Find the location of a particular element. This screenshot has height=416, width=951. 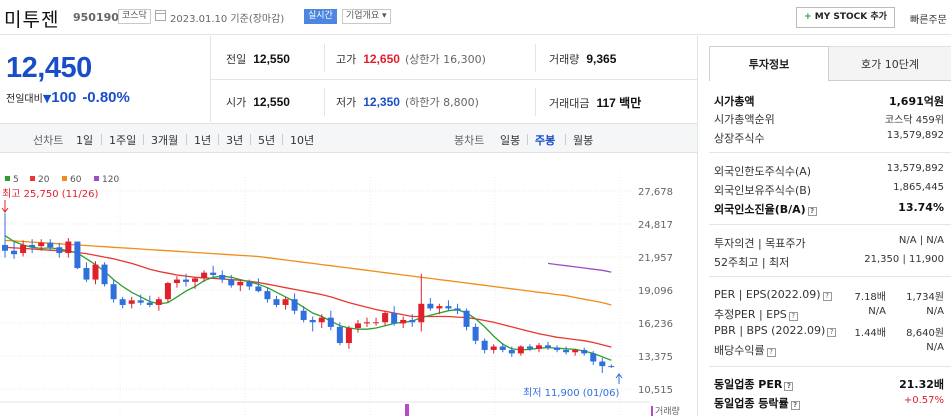

period-3y: 3년 is located at coordinates (235, 140).